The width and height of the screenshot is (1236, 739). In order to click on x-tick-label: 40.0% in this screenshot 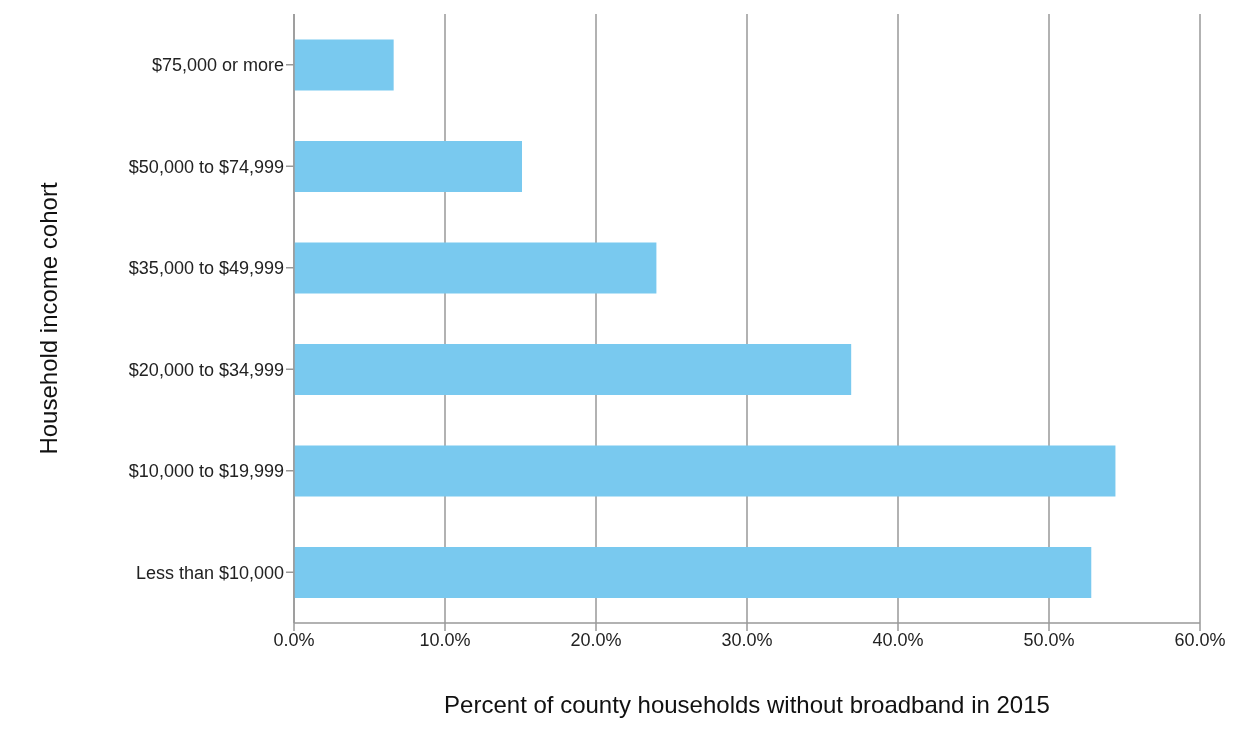, I will do `click(898, 639)`.